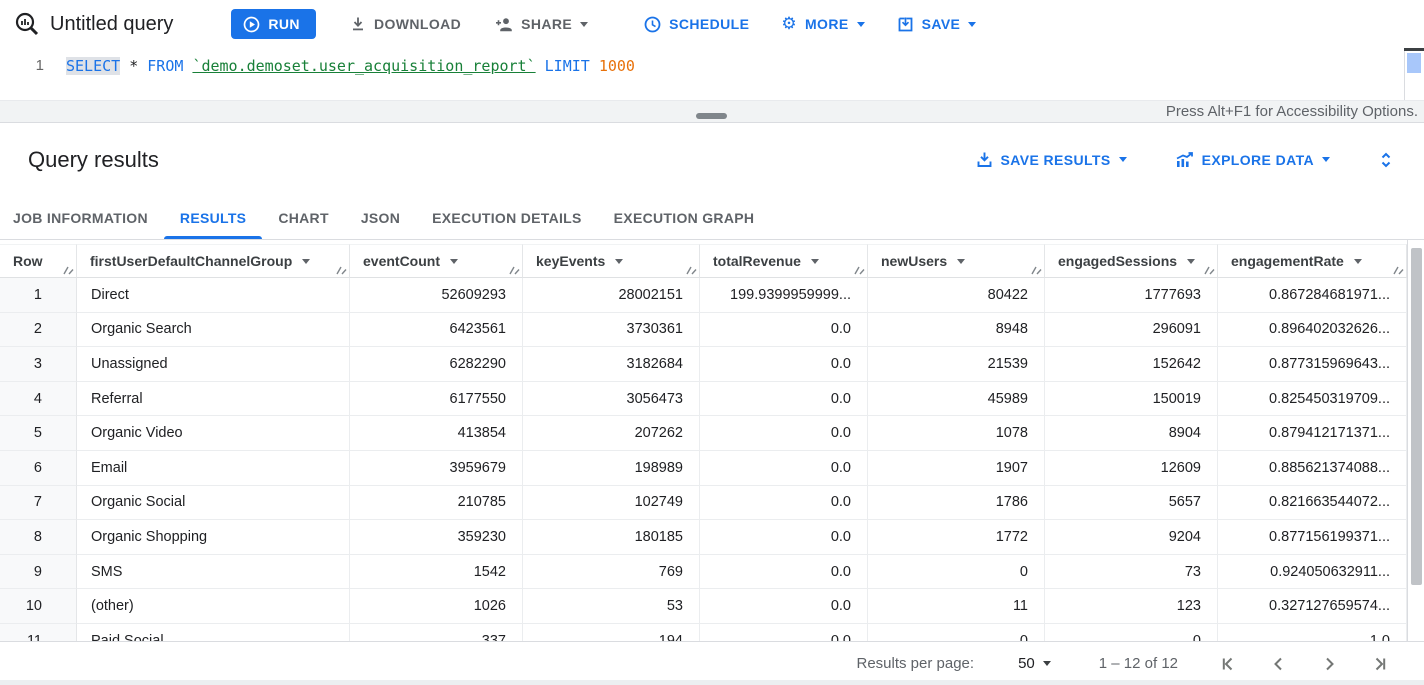 The image size is (1424, 685). Describe the element at coordinates (712, 663) in the screenshot. I see `pagination-footer: Results per page: 50 1 – 12 of 12` at that location.